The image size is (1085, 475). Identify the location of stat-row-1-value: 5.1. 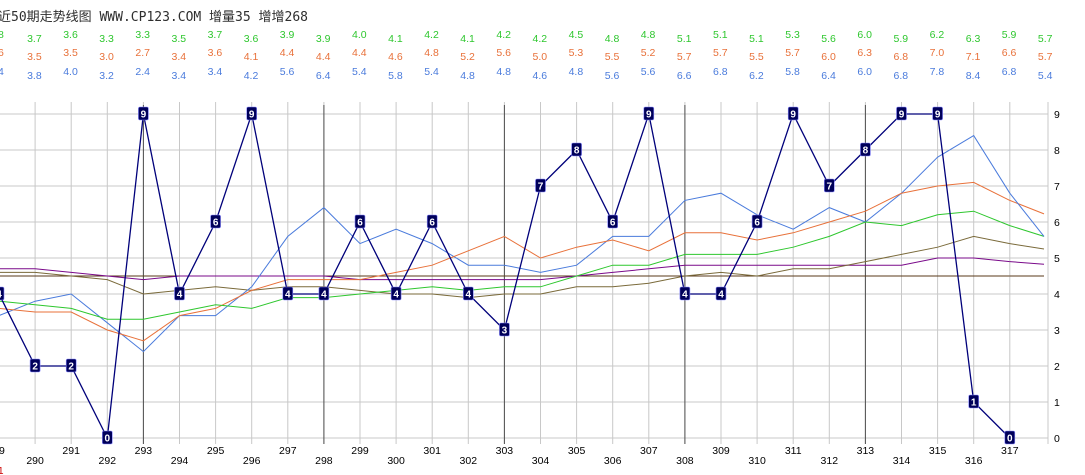
(720, 35).